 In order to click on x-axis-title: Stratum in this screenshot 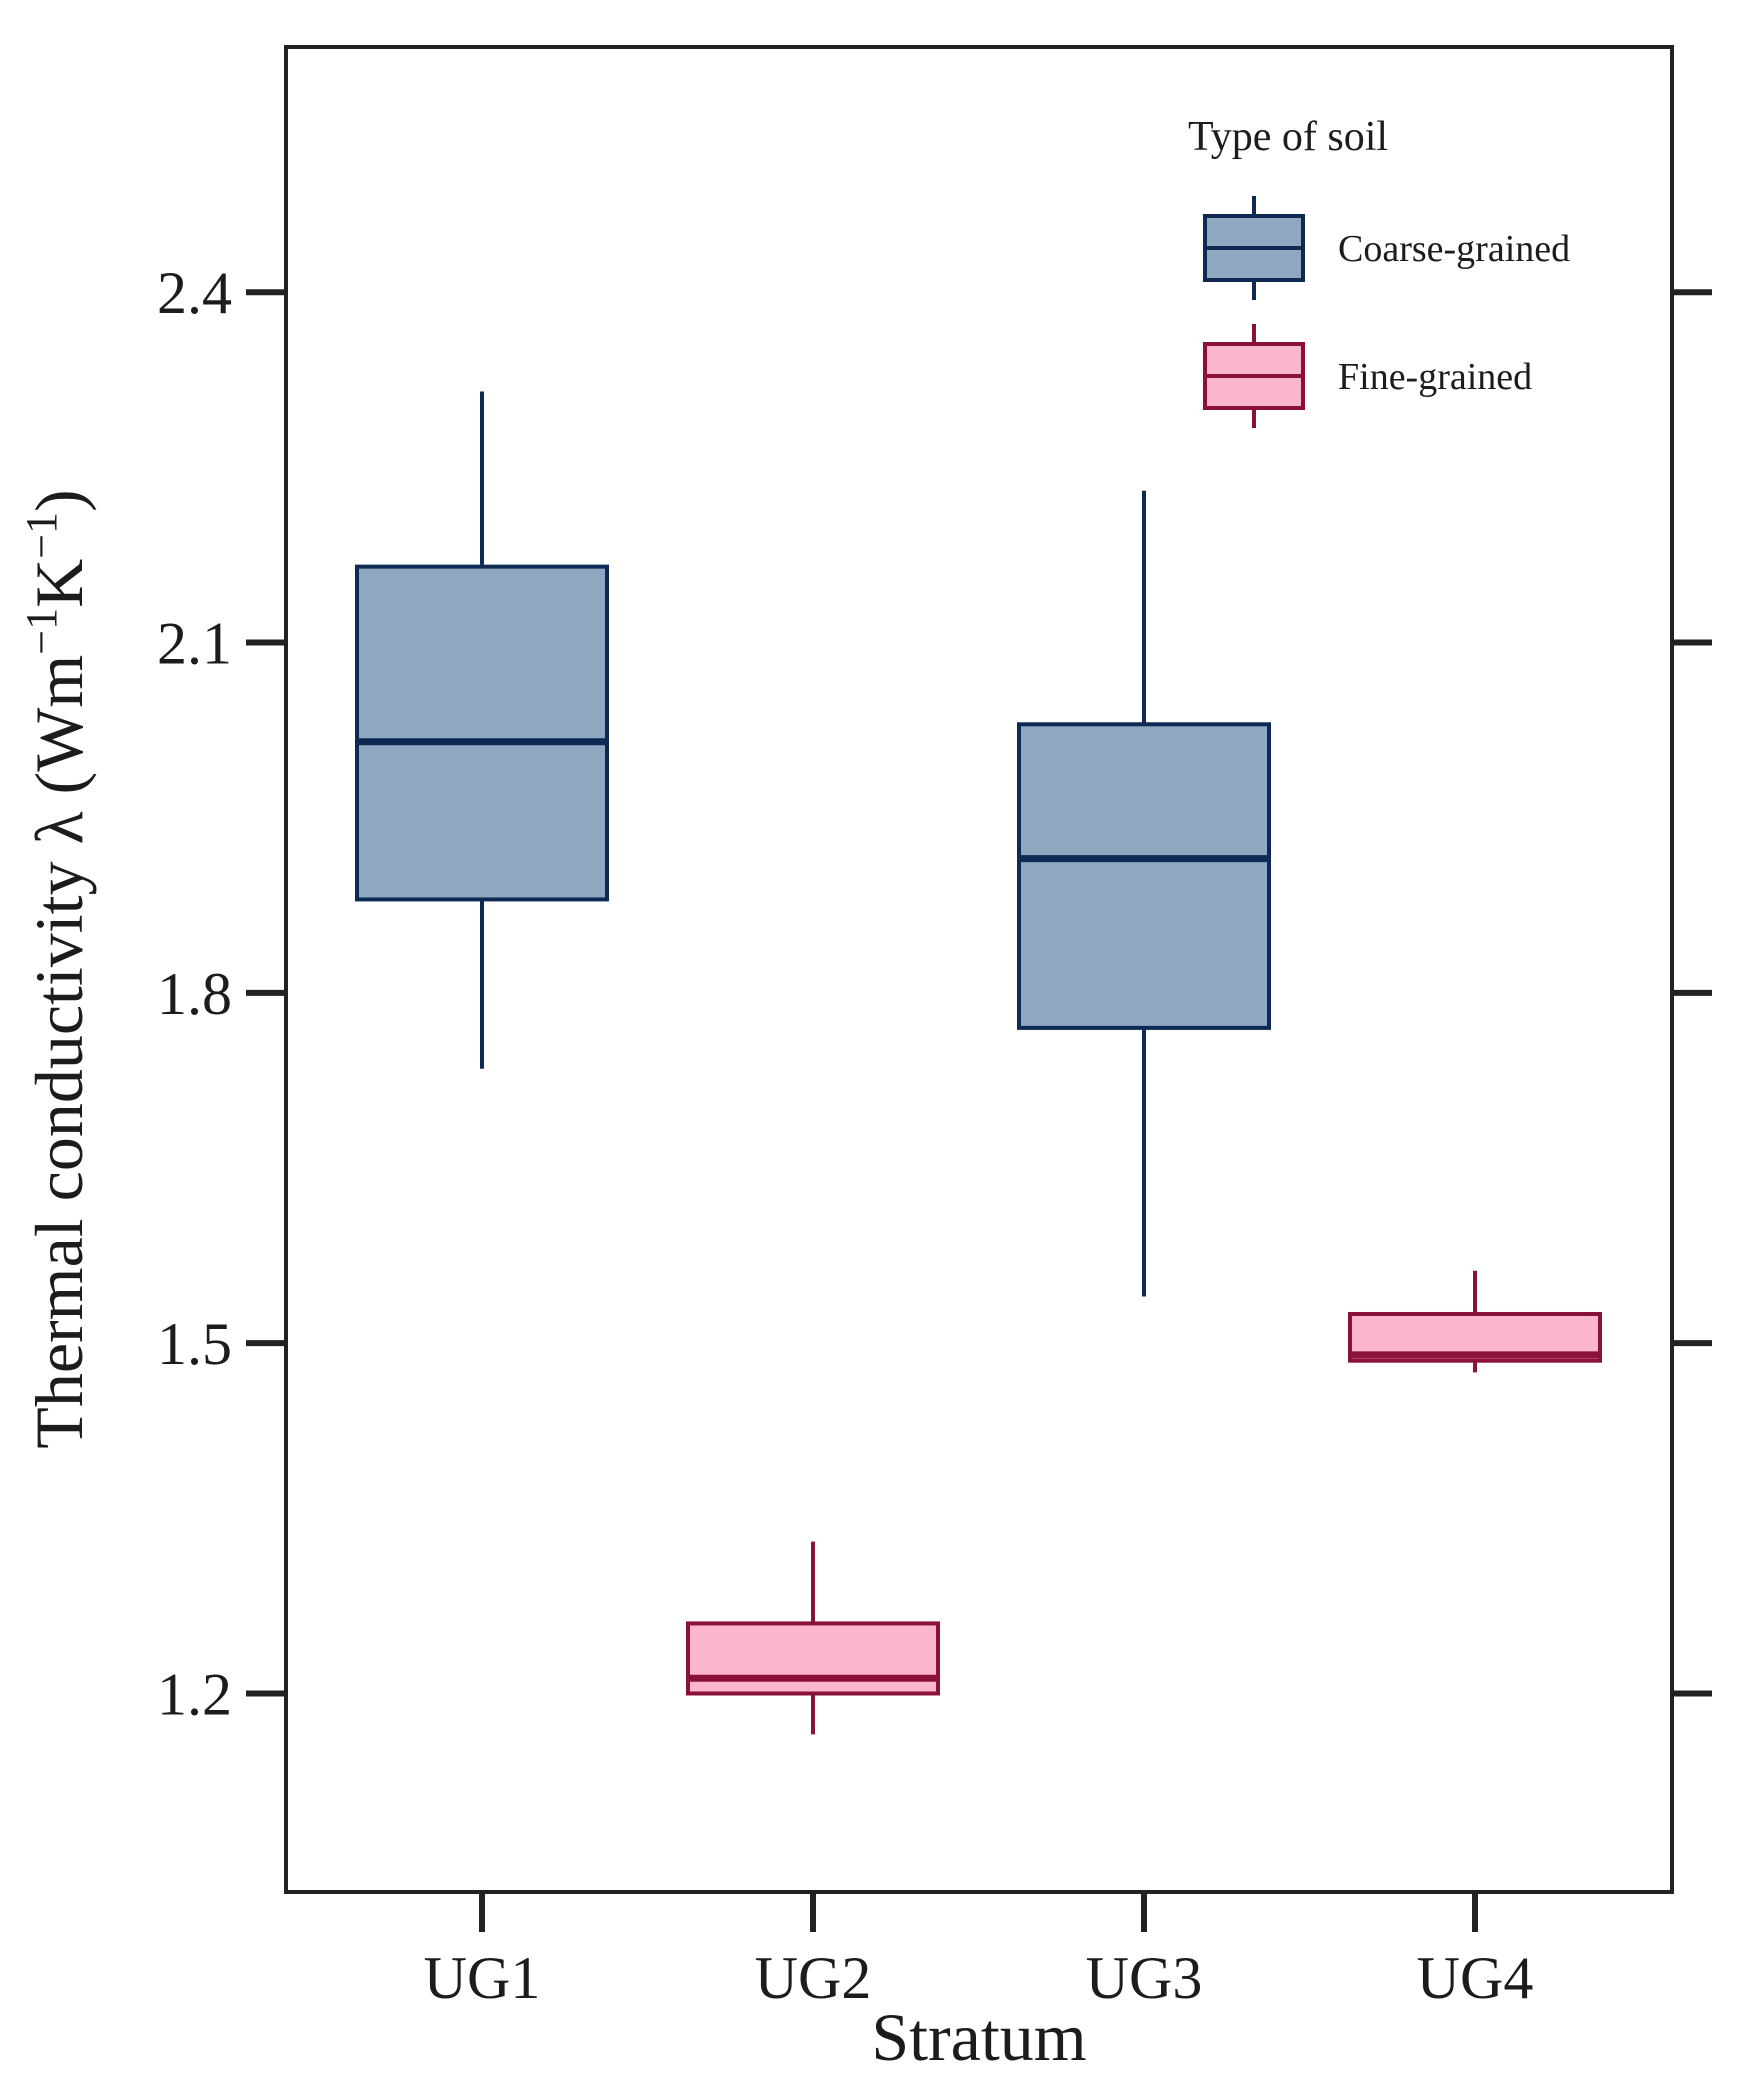, I will do `click(978, 2037)`.